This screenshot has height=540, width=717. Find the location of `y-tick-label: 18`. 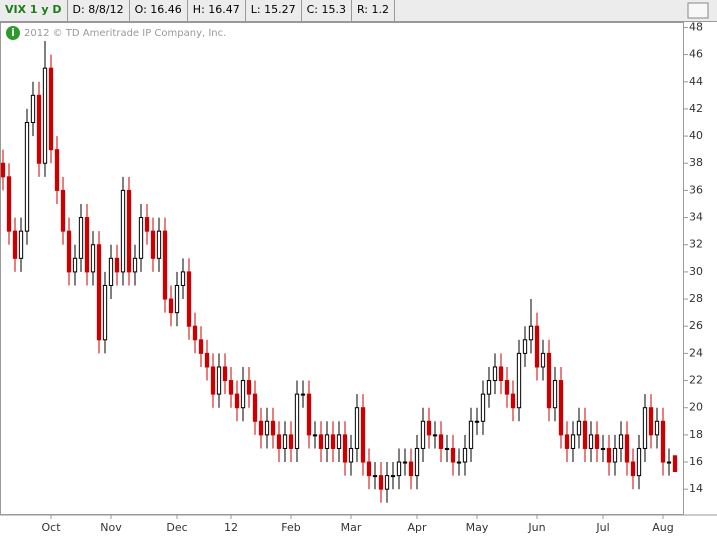

y-tick-label: 18 is located at coordinates (696, 434).